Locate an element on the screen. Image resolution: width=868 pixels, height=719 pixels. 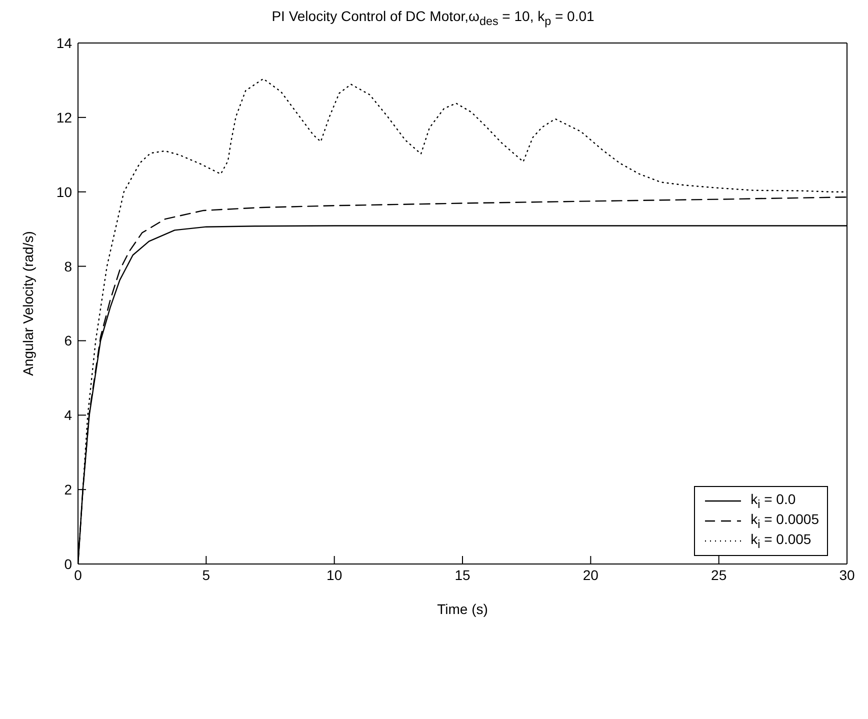
legend-label: k$_{i}$ = 0.005 is located at coordinates (781, 541).